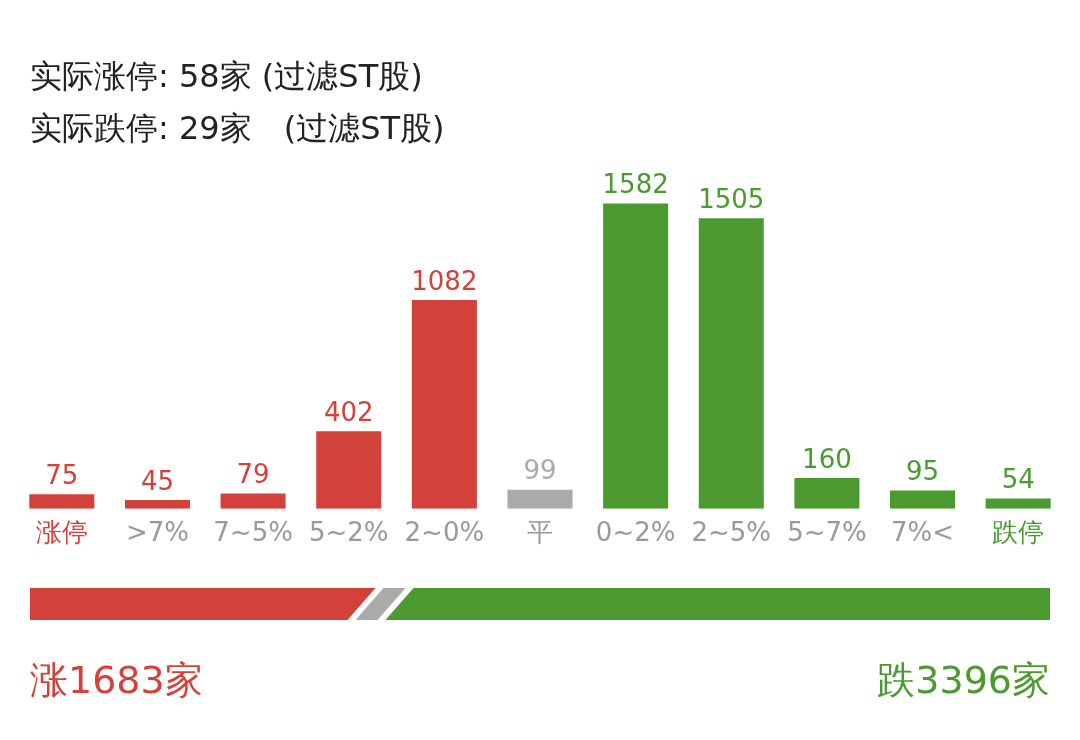 The image size is (1080, 740). I want to click on data-label: 45, so click(157, 480).